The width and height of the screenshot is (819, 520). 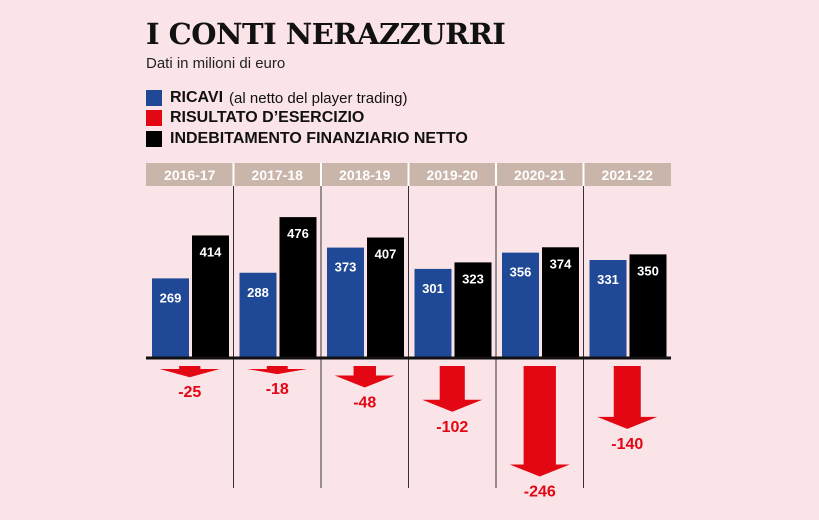 I want to click on value-label-risultato-d-esercizio-2017-18: -18, so click(x=277, y=389).